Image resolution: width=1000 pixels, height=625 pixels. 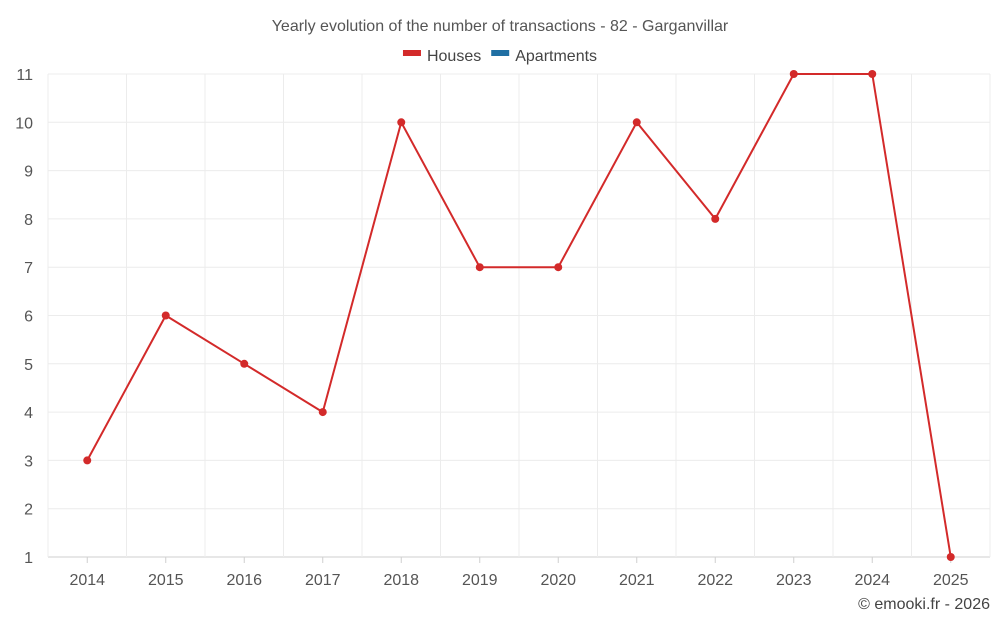 I want to click on legend: Houses Apartments, so click(x=499, y=56).